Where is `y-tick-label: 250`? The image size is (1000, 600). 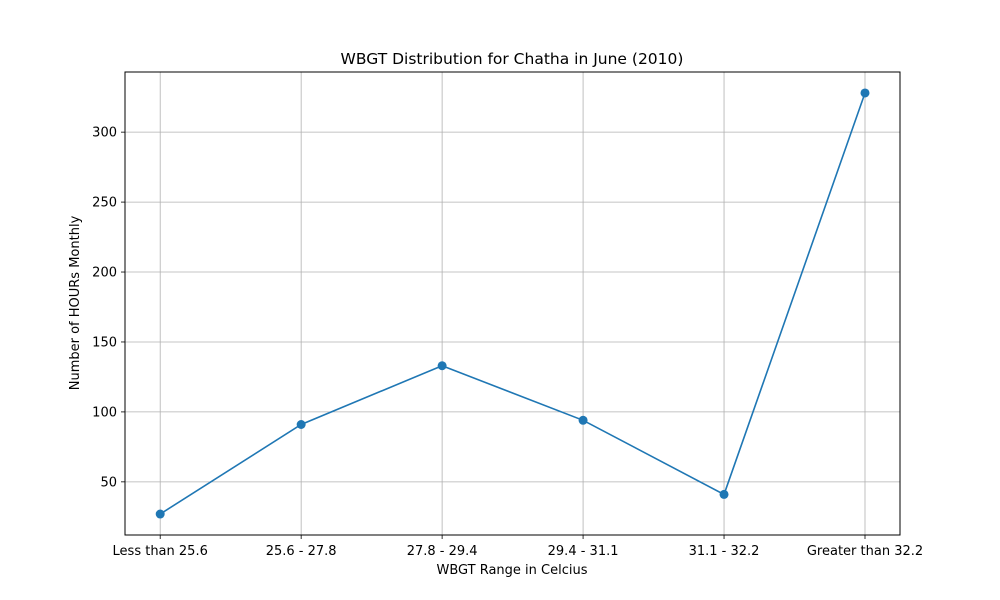 y-tick-label: 250 is located at coordinates (104, 203).